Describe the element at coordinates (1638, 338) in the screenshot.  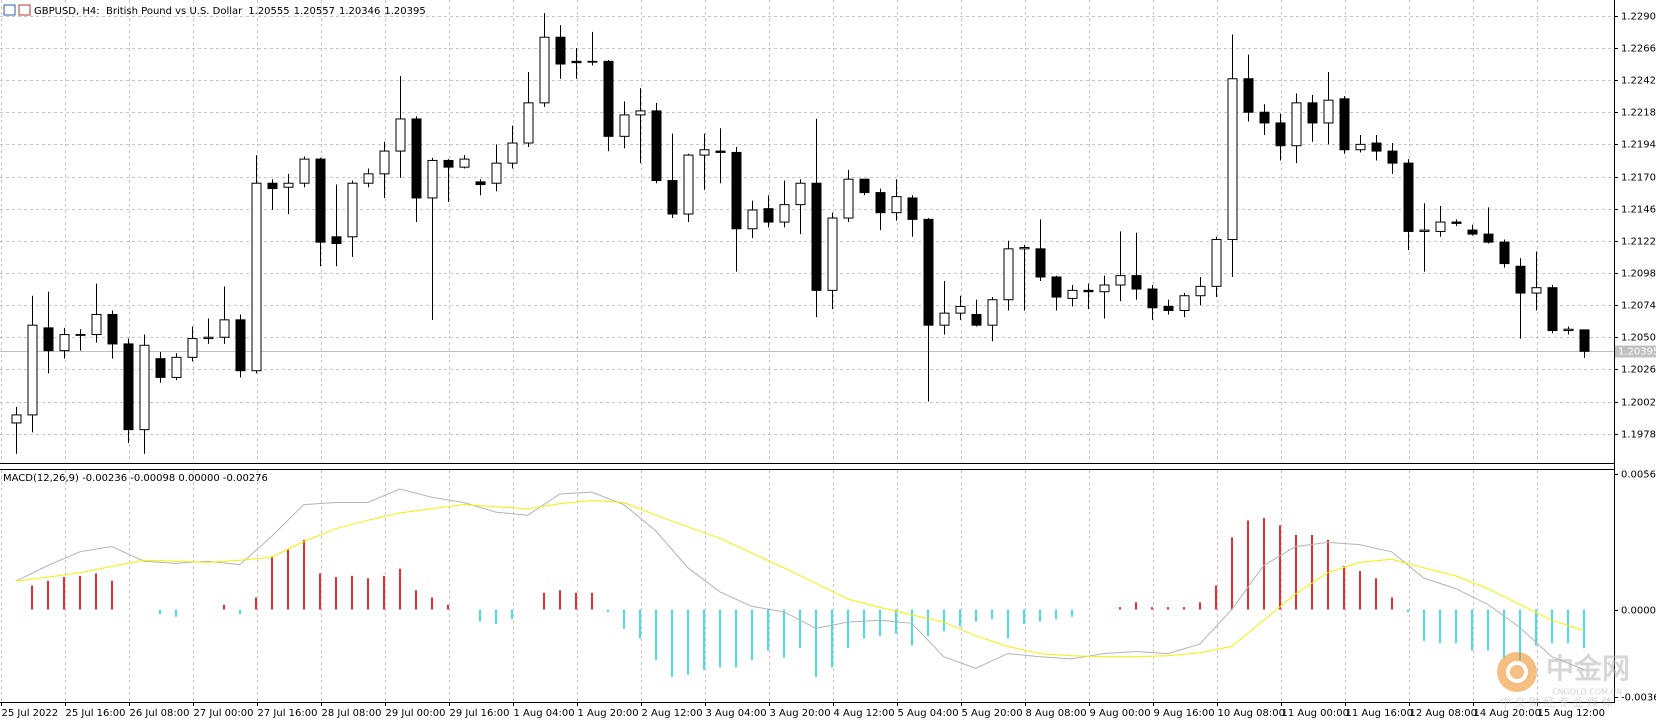
I see `y-tick-label: 1.20500` at that location.